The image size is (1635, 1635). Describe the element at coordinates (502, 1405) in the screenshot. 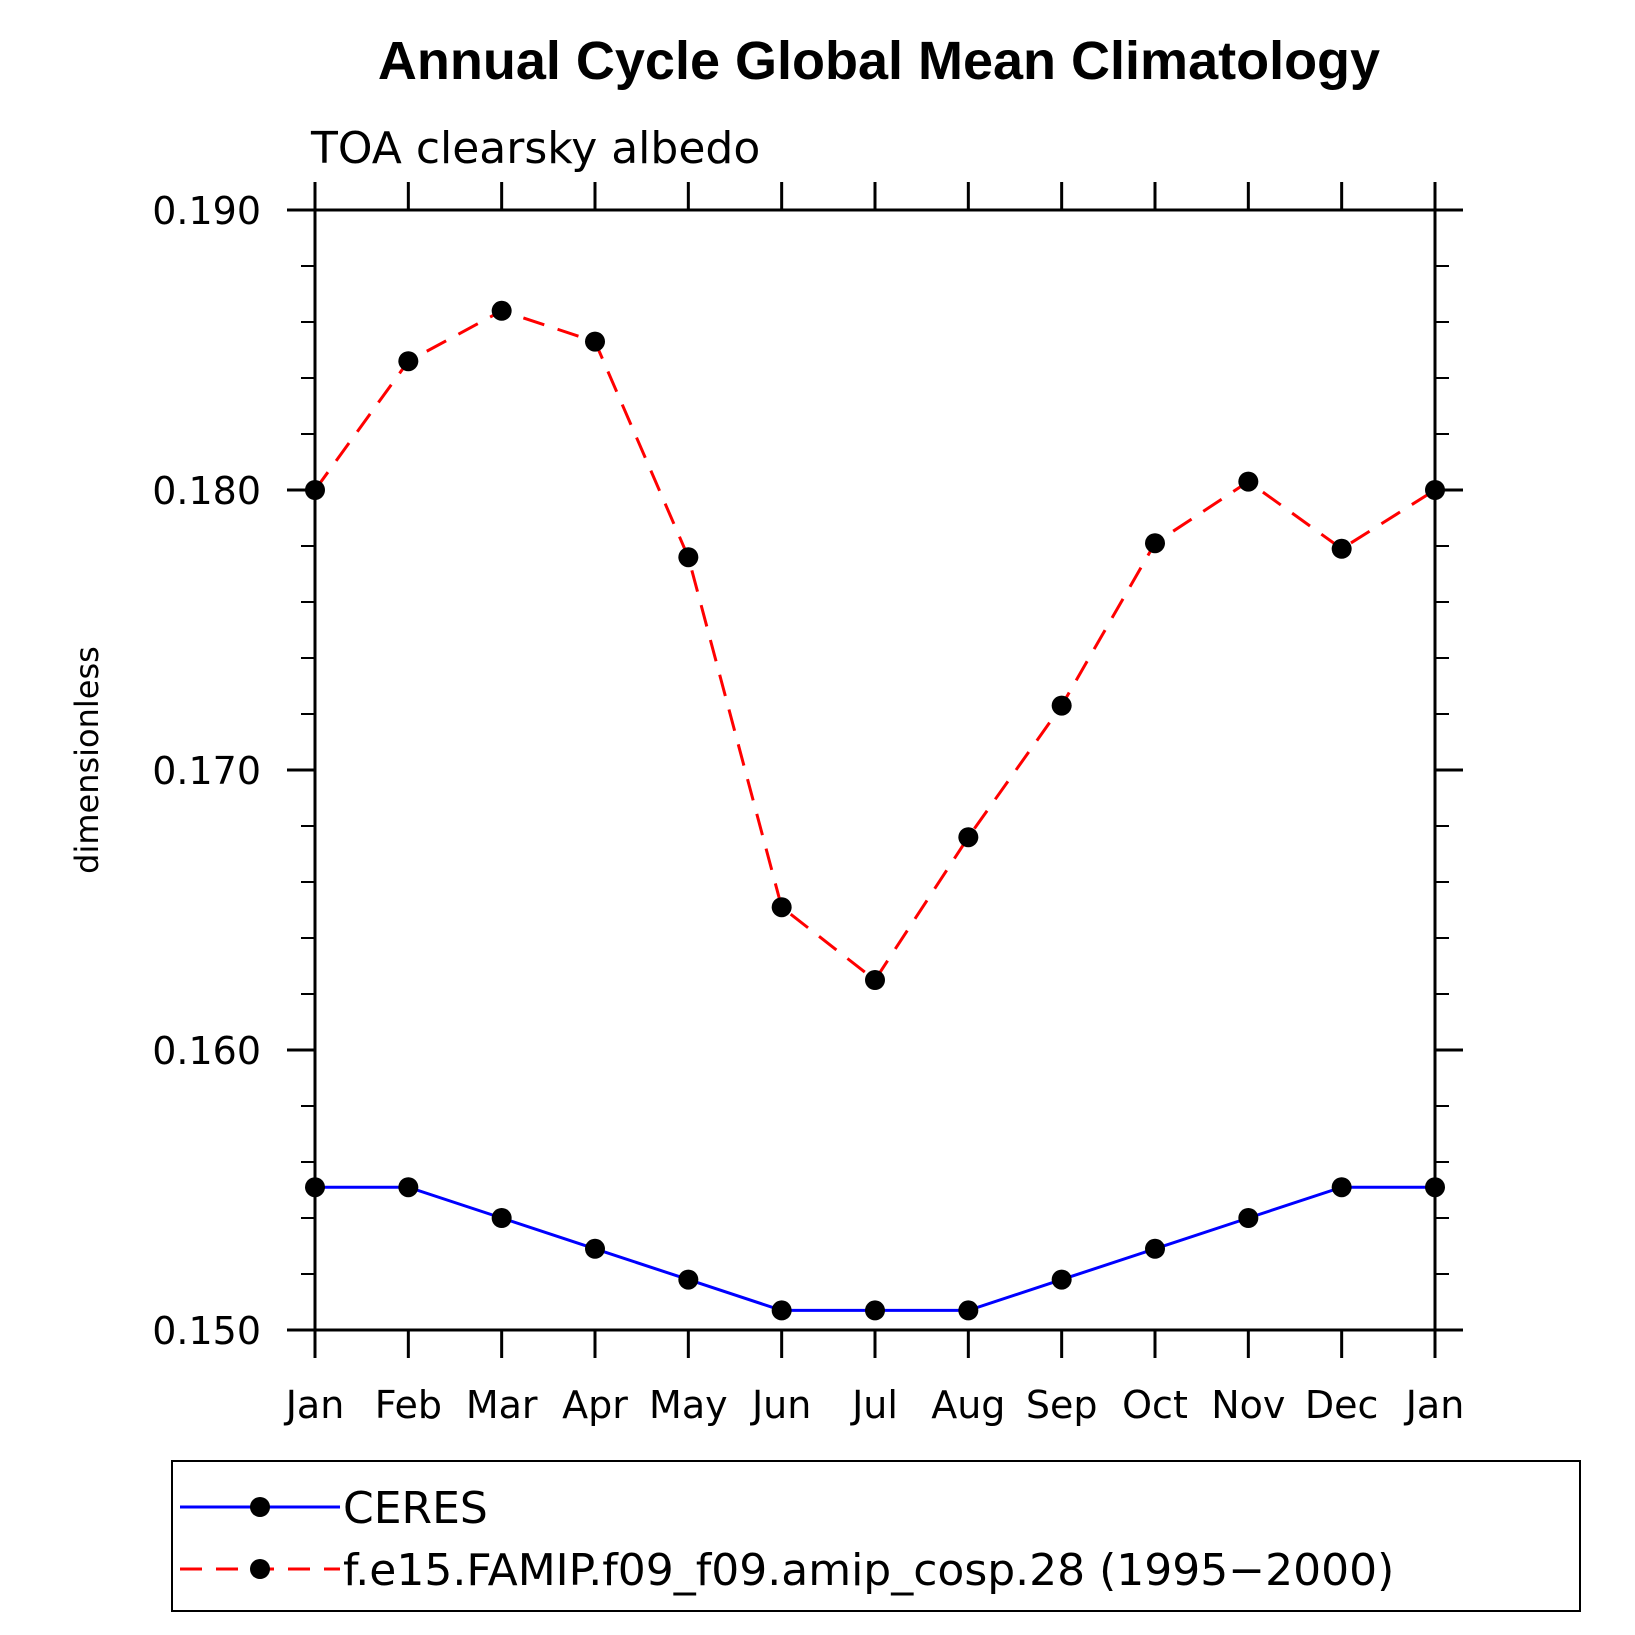

I see `x-tick-label: Mar` at that location.